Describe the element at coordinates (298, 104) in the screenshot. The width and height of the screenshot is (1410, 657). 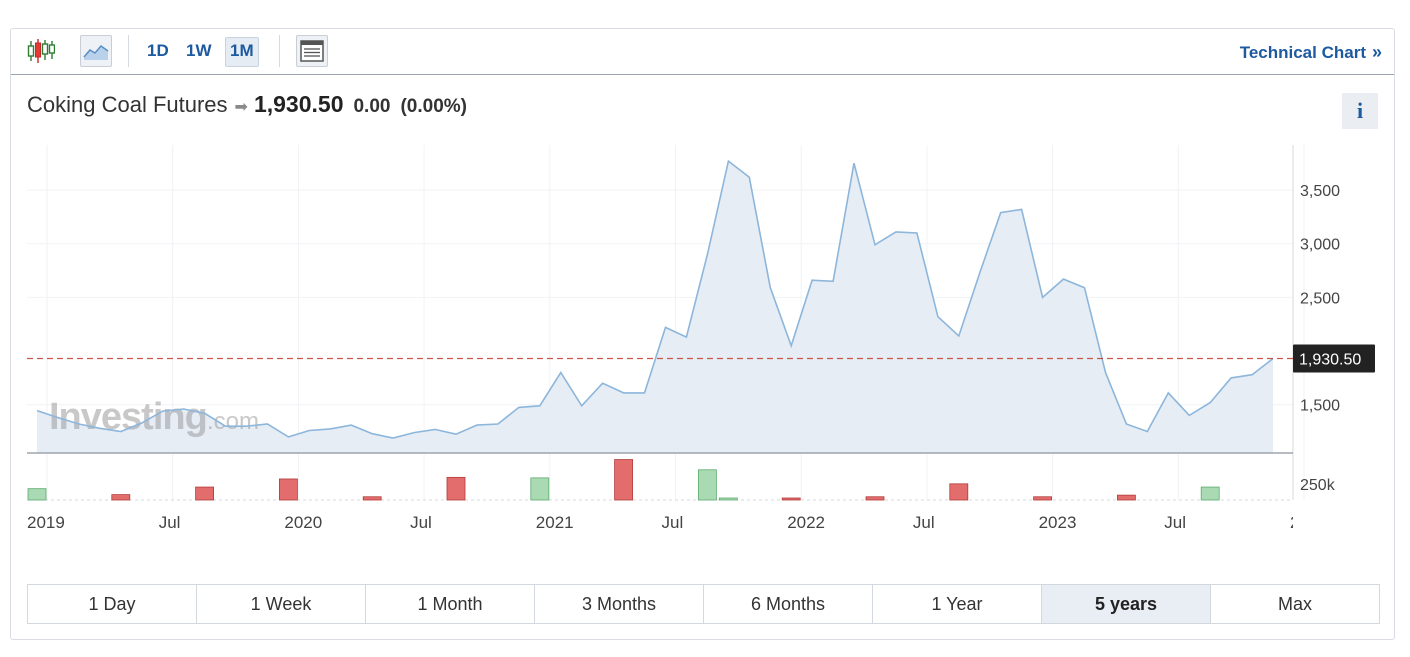
I see `last-price: 1,930.50` at that location.